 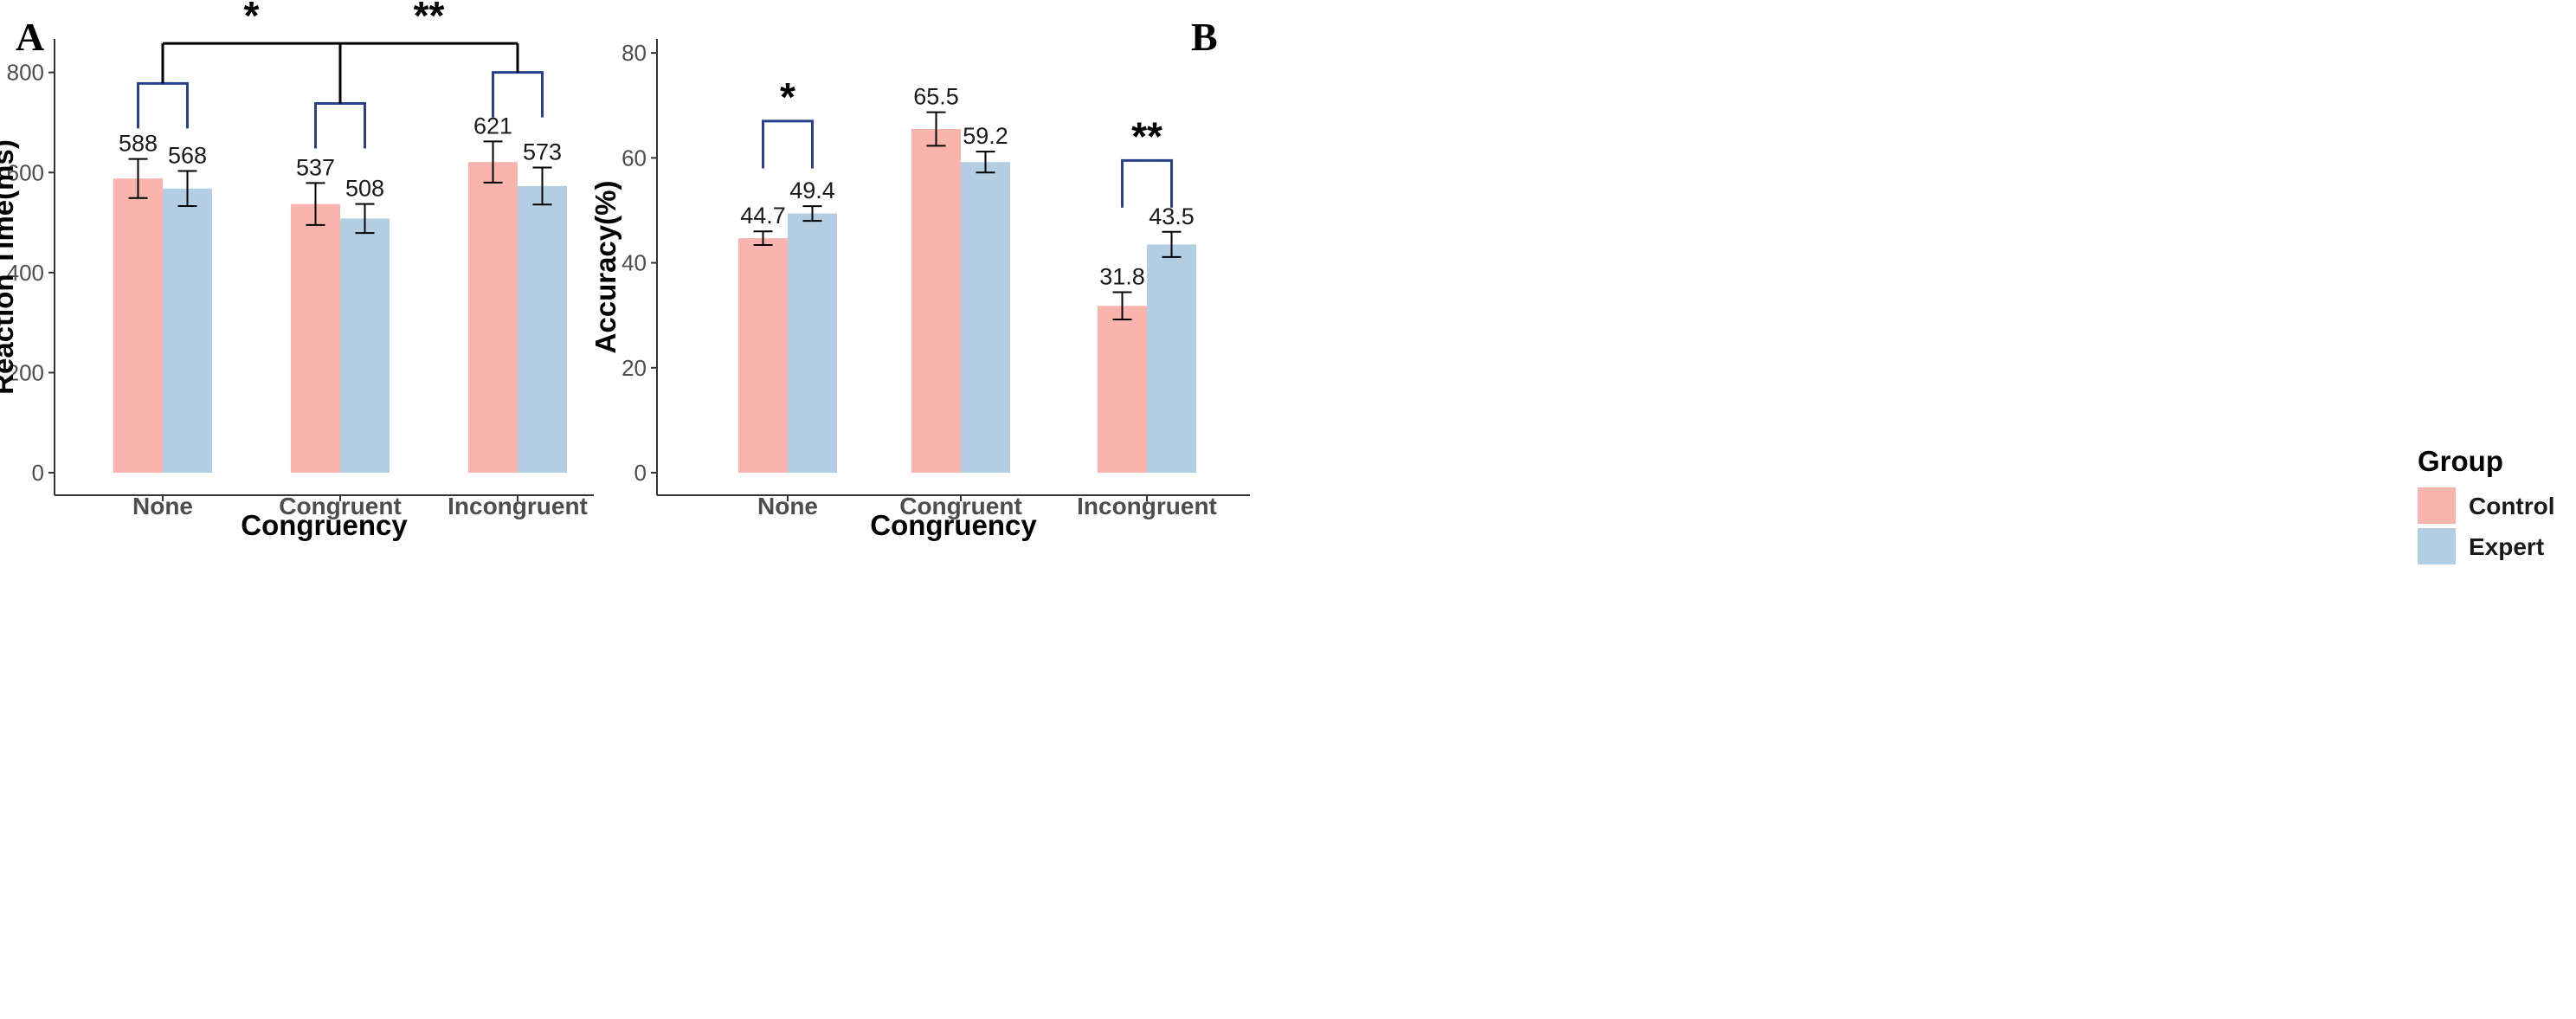 What do you see at coordinates (138, 144) in the screenshot?
I see `data-label-control: 588` at bounding box center [138, 144].